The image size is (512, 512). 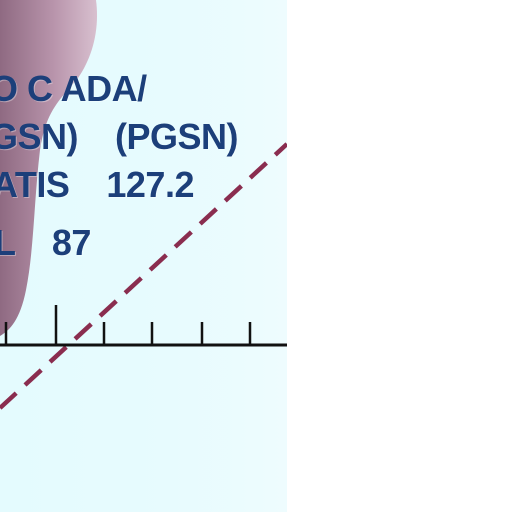 I want to click on label-line-1-text: O C ADA/, so click(x=73, y=88).